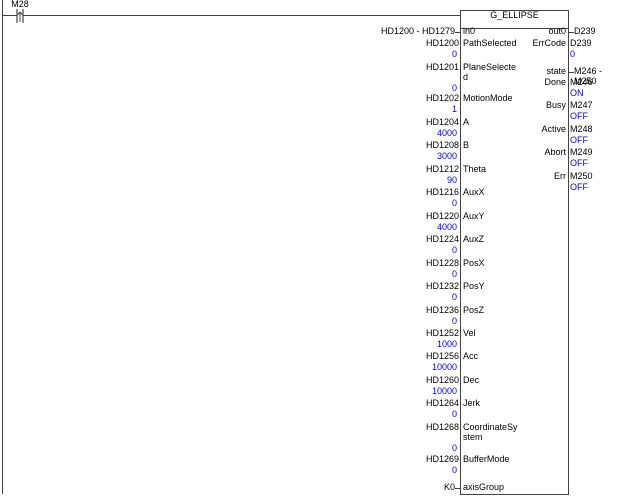 Image resolution: width=624 pixels, height=501 pixels. What do you see at coordinates (442, 286) in the screenshot?
I see `fb-input-operand-posy: HD1232` at bounding box center [442, 286].